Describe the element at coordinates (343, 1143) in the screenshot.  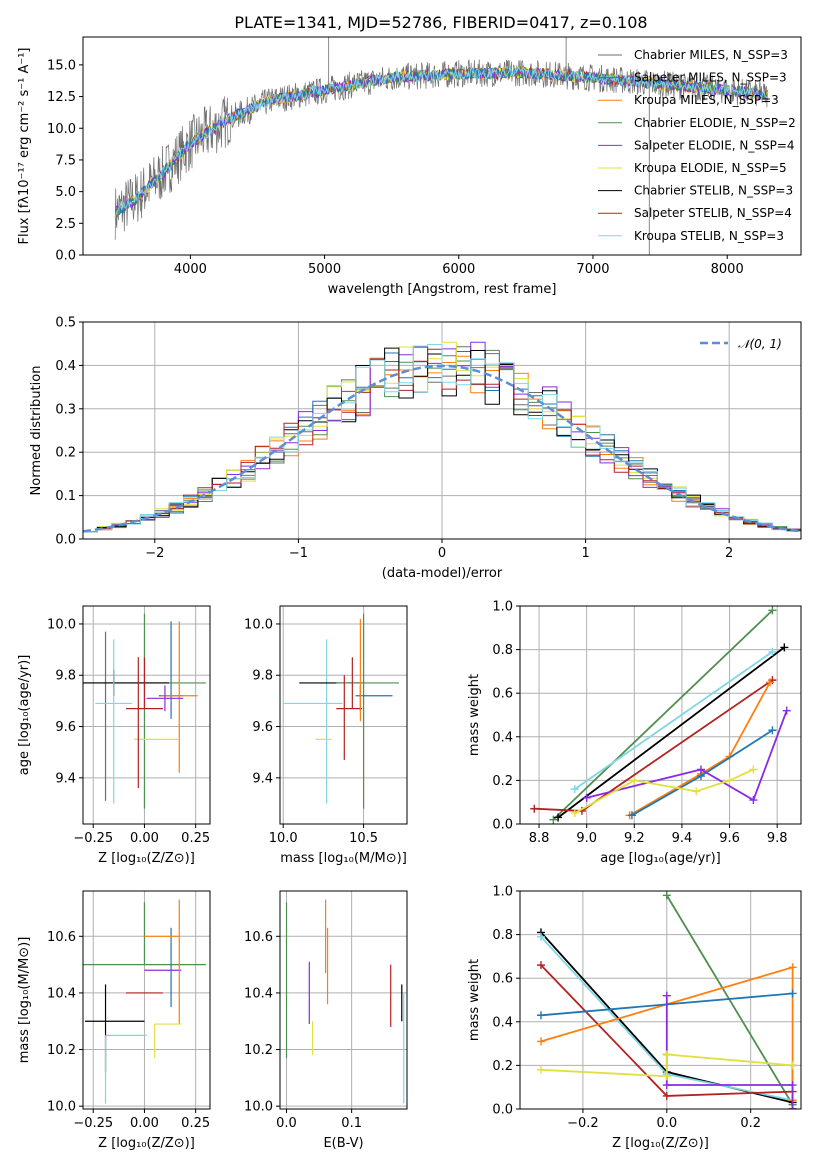
I see `x-axis-label: E(B-V)` at that location.